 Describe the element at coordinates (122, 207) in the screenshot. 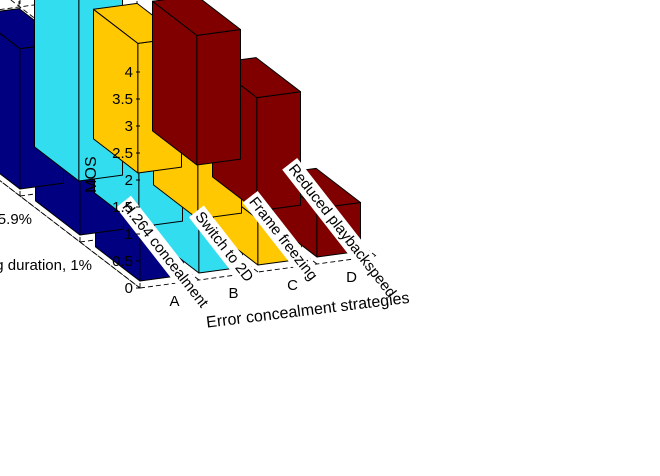

I see `z-tick-label-3: 1.5` at that location.